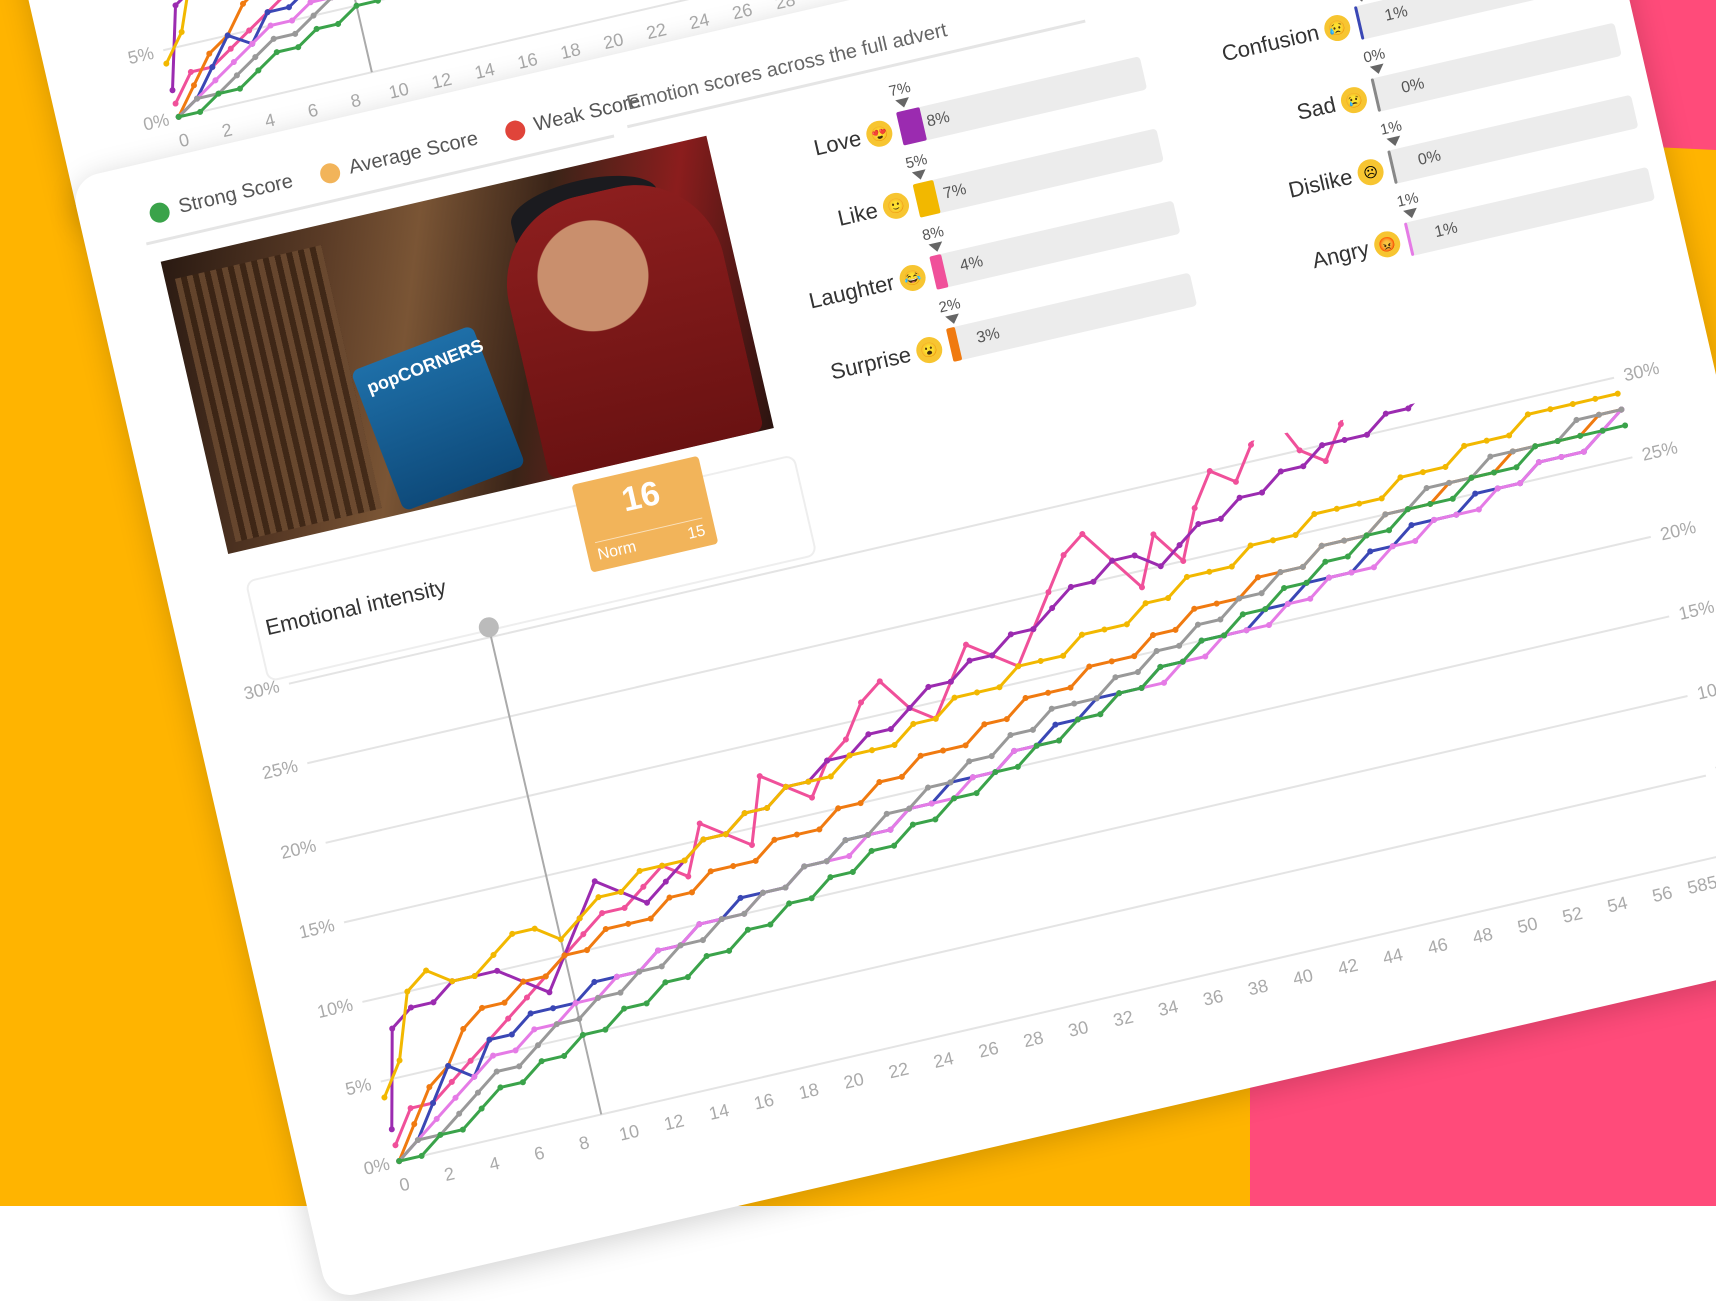 The width and height of the screenshot is (1716, 1301). I want to click on x-tick-label: 40, so click(1303, 977).